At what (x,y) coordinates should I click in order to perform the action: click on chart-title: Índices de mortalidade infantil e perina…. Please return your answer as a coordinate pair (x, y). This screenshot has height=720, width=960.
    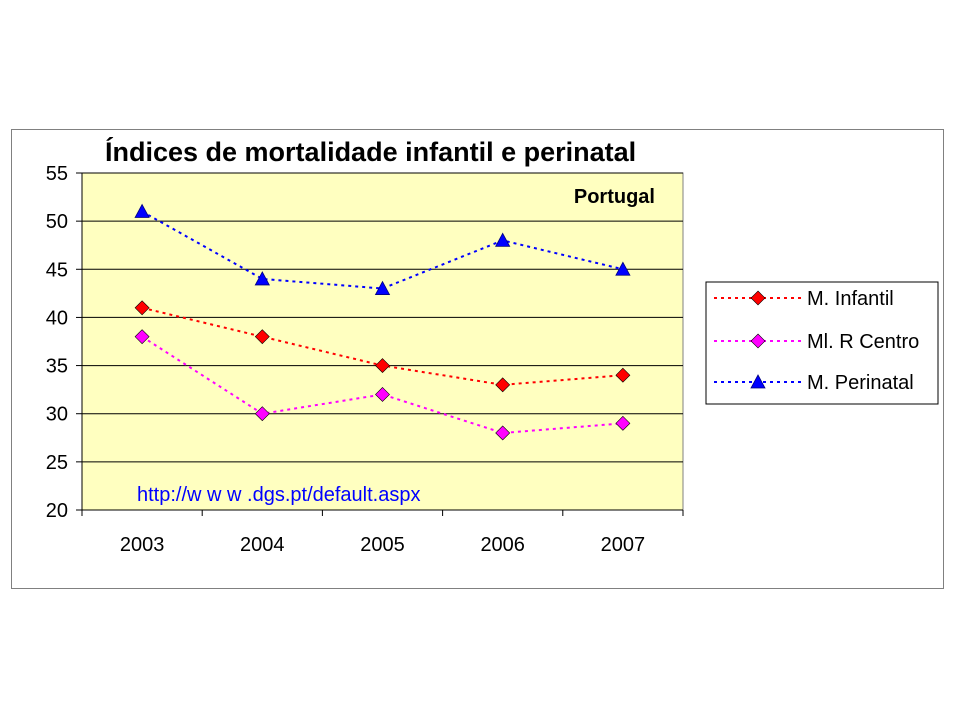
    Looking at the image, I should click on (370, 151).